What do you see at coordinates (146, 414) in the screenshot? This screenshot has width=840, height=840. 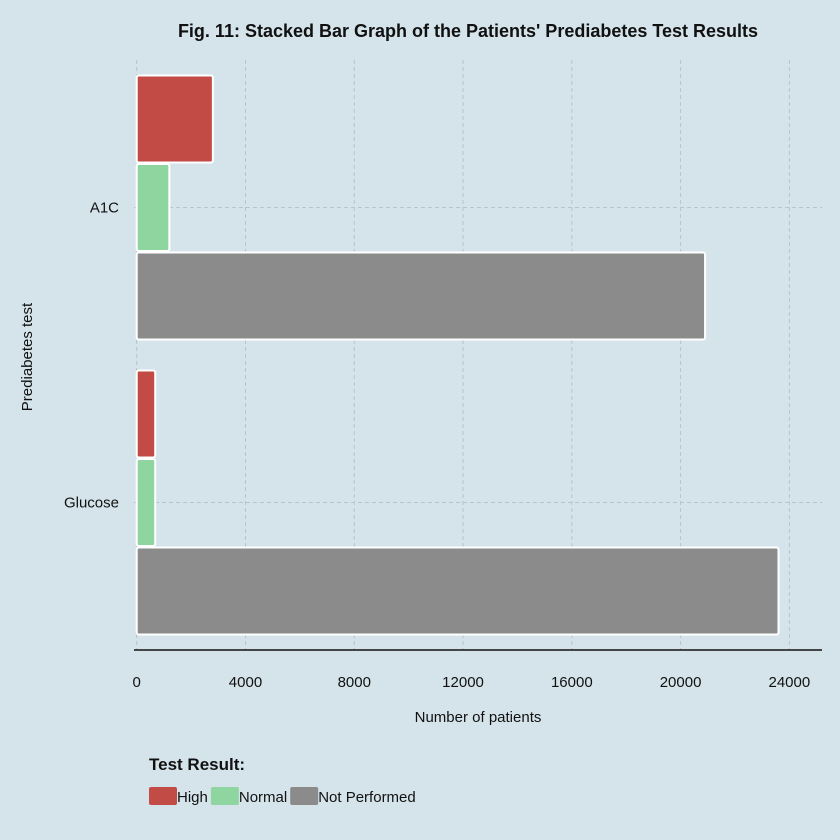 I see `bar-high-glucose` at bounding box center [146, 414].